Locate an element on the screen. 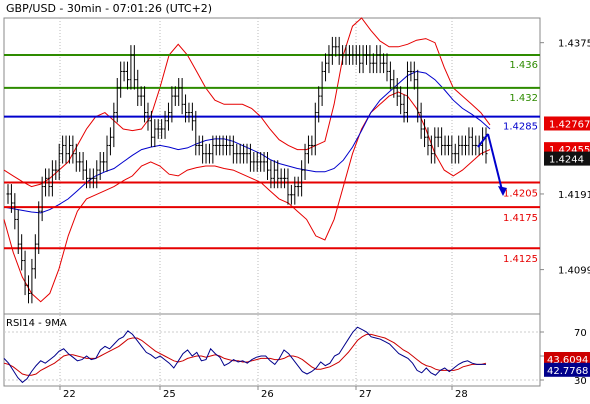 The width and height of the screenshot is (590, 404). current-price-box-bg is located at coordinates (567, 158).